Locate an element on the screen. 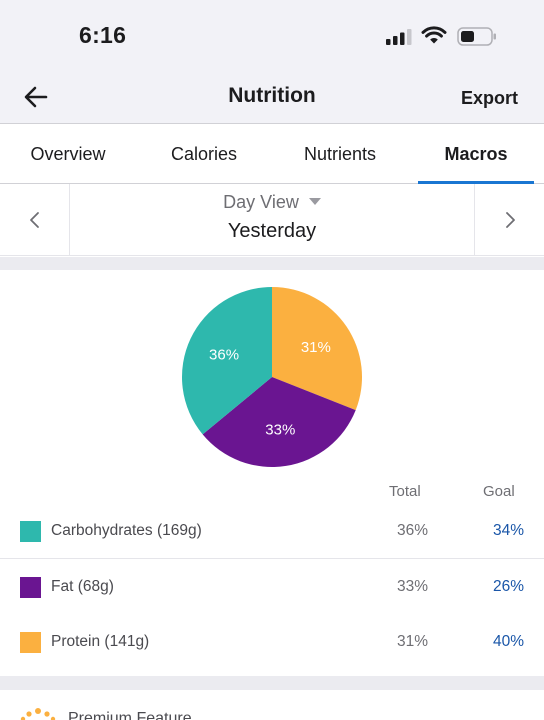 This screenshot has height=720, width=544. export-button: Export is located at coordinates (489, 98).